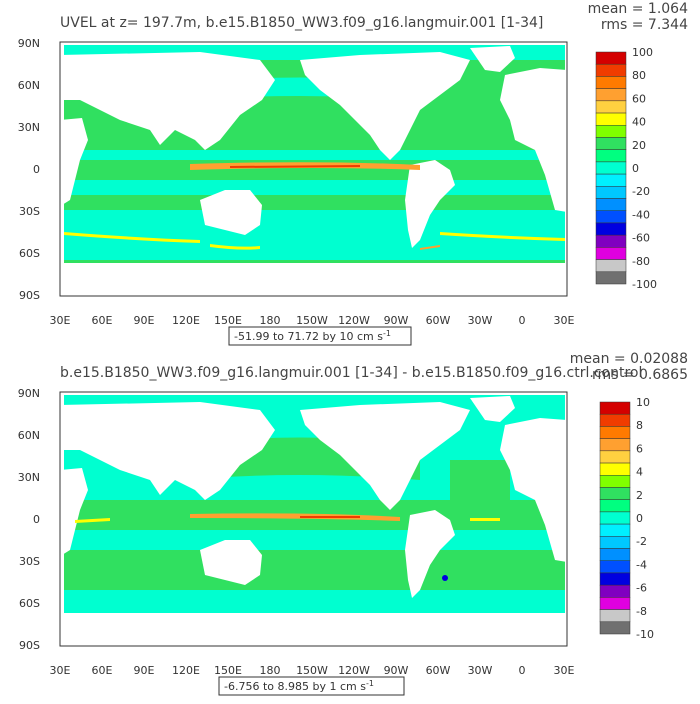 This screenshot has height=704, width=700. I want to click on colorbar-label: -60, so click(641, 238).